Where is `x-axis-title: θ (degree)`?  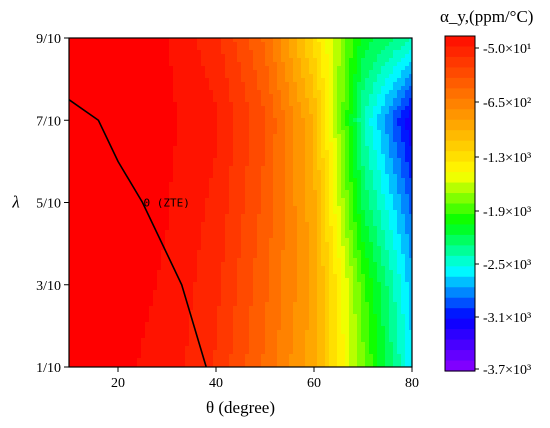
x-axis-title: θ (degree) is located at coordinates (240, 407).